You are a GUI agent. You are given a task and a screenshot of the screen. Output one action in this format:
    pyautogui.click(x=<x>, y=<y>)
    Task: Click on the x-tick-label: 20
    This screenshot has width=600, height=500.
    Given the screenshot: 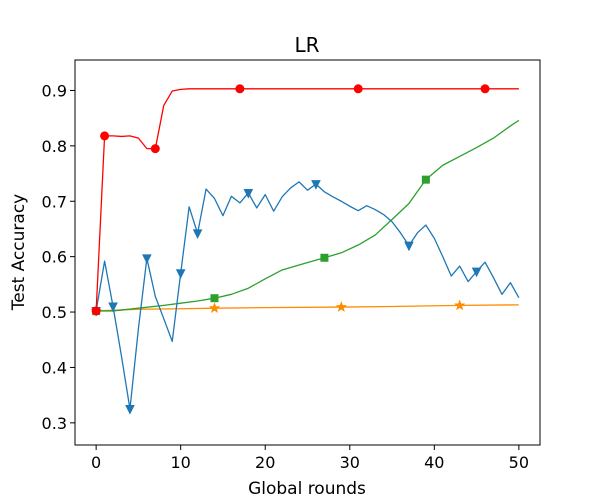 What is the action you would take?
    pyautogui.click(x=265, y=462)
    